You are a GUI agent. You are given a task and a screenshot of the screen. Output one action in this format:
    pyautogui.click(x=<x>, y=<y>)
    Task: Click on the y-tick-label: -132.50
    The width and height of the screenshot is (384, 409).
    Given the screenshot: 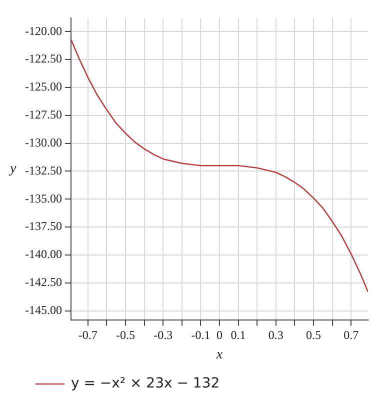 What is the action you would take?
    pyautogui.click(x=43, y=170)
    